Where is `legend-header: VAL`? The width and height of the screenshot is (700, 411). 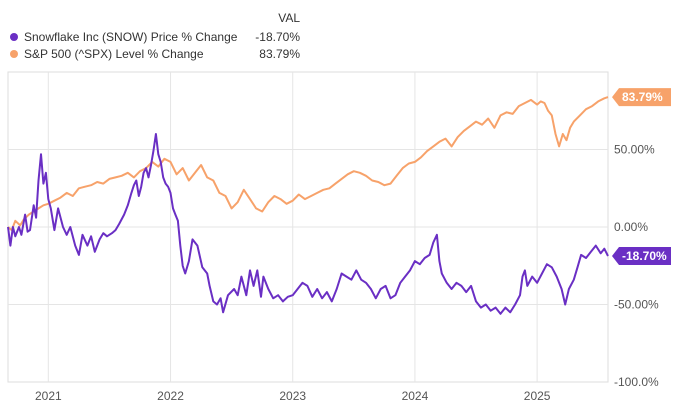 legend-header: VAL is located at coordinates (289, 18).